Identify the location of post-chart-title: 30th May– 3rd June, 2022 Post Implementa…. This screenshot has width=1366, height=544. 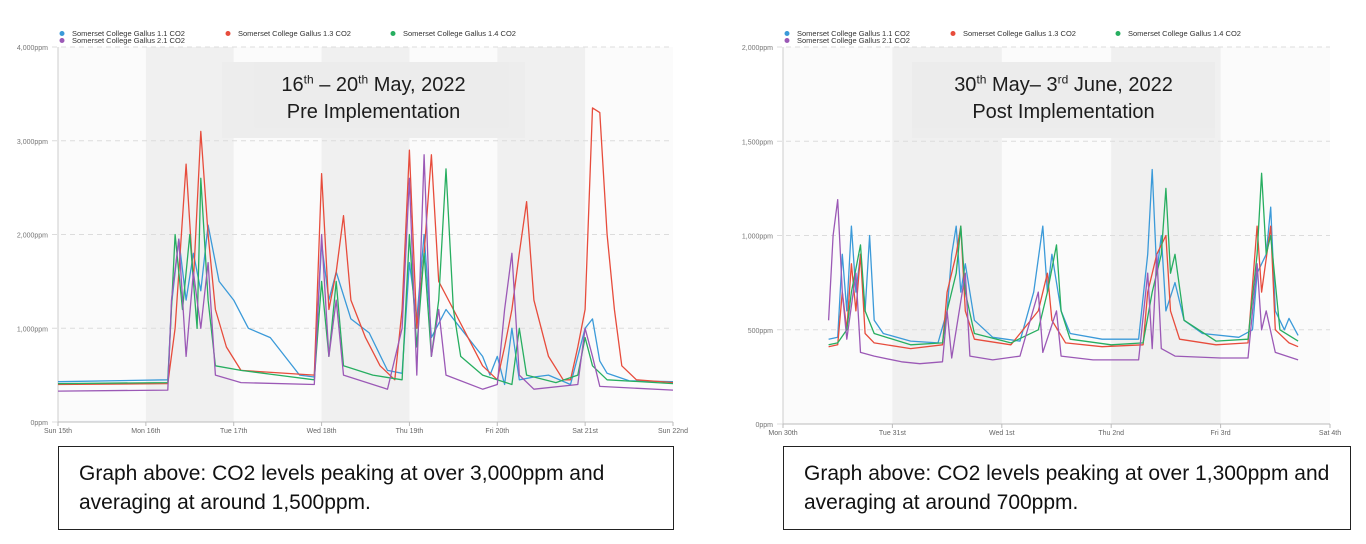
(1063, 100).